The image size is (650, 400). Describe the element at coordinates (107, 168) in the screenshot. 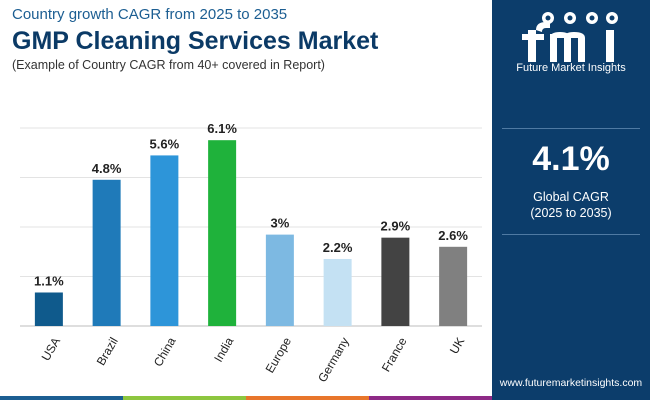

I see `data-label: 4.8%` at that location.